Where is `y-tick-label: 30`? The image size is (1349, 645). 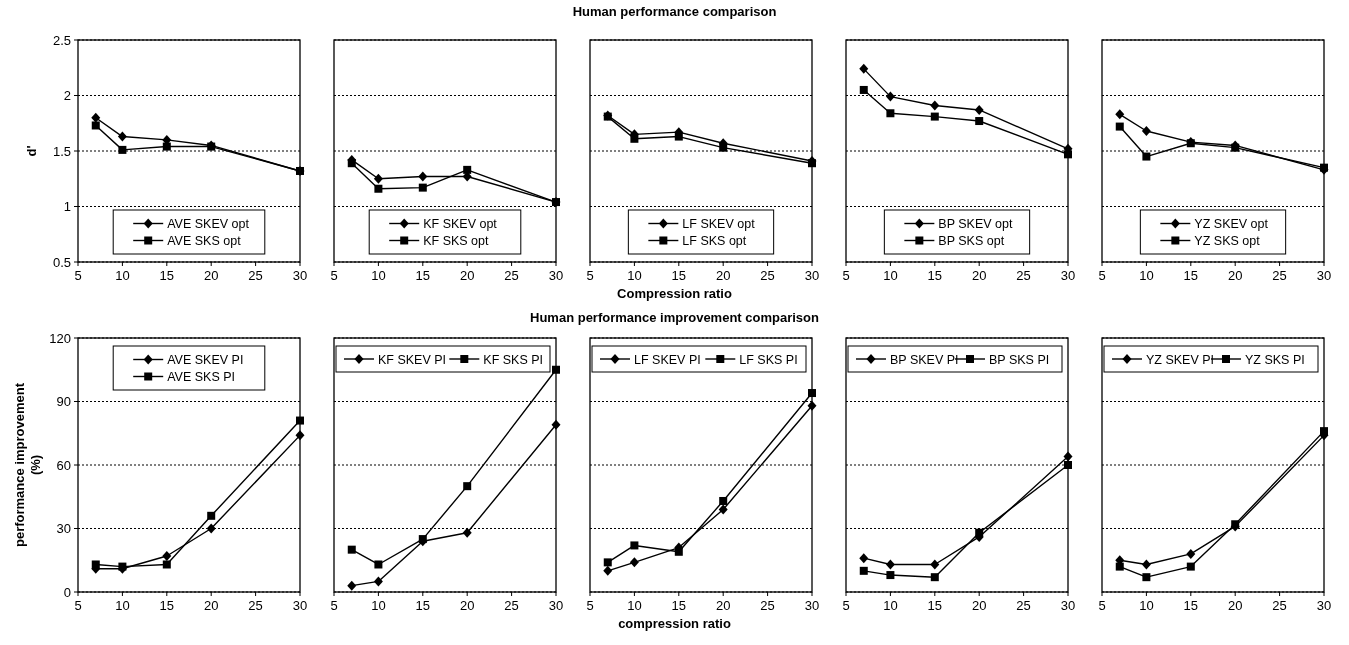
y-tick-label: 30 is located at coordinates (63, 528).